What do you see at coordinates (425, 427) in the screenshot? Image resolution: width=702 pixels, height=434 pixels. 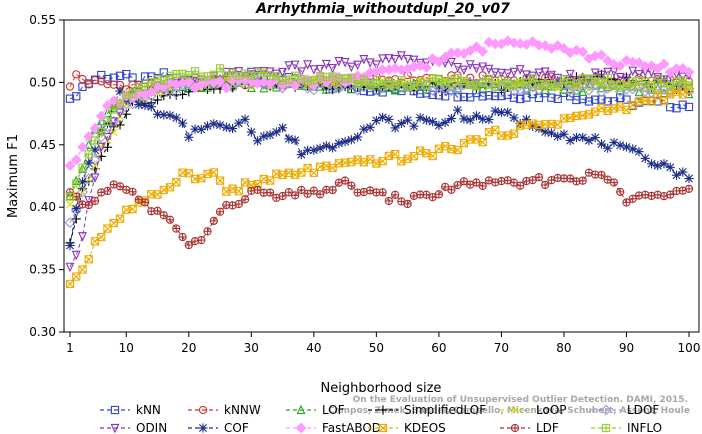 I see `legend-label: KDEOS` at bounding box center [425, 427].